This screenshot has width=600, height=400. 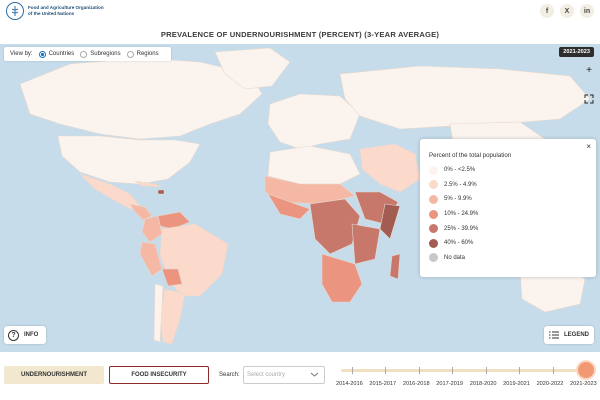 I want to click on country-argentina, so click(x=172, y=316).